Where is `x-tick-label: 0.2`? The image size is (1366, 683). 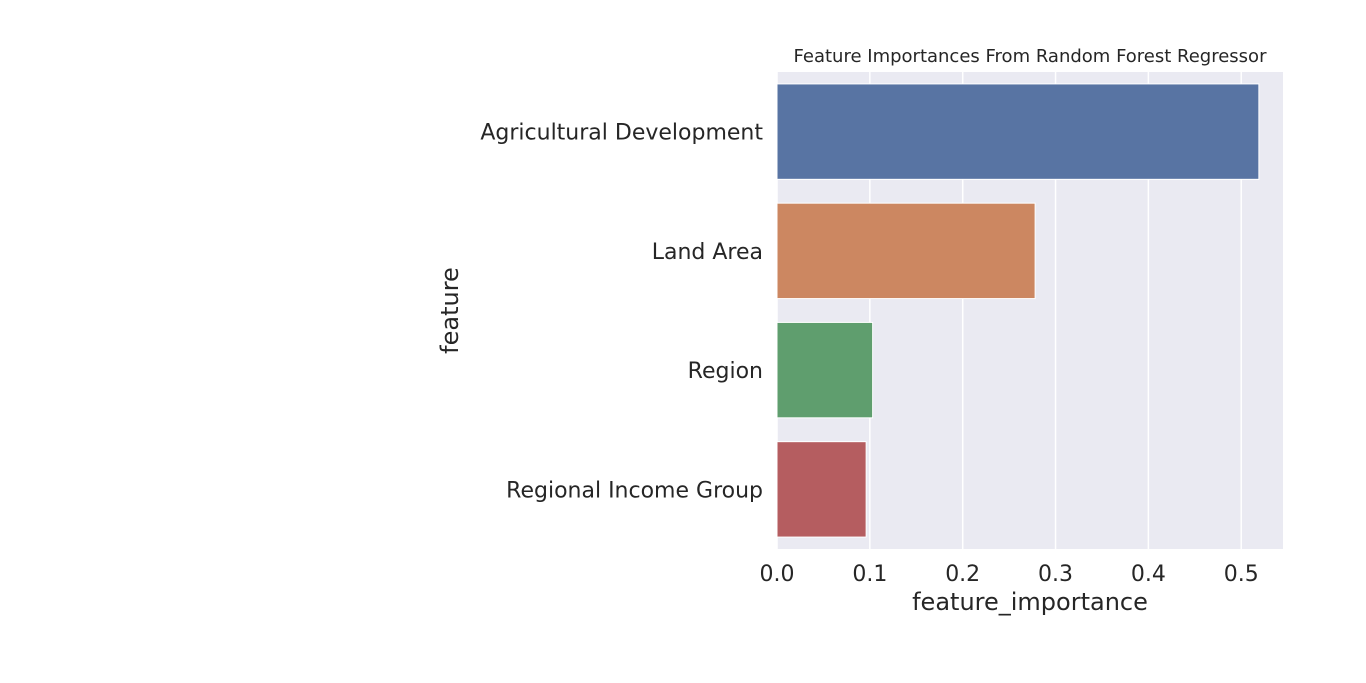
x-tick-label: 0.2 is located at coordinates (962, 574).